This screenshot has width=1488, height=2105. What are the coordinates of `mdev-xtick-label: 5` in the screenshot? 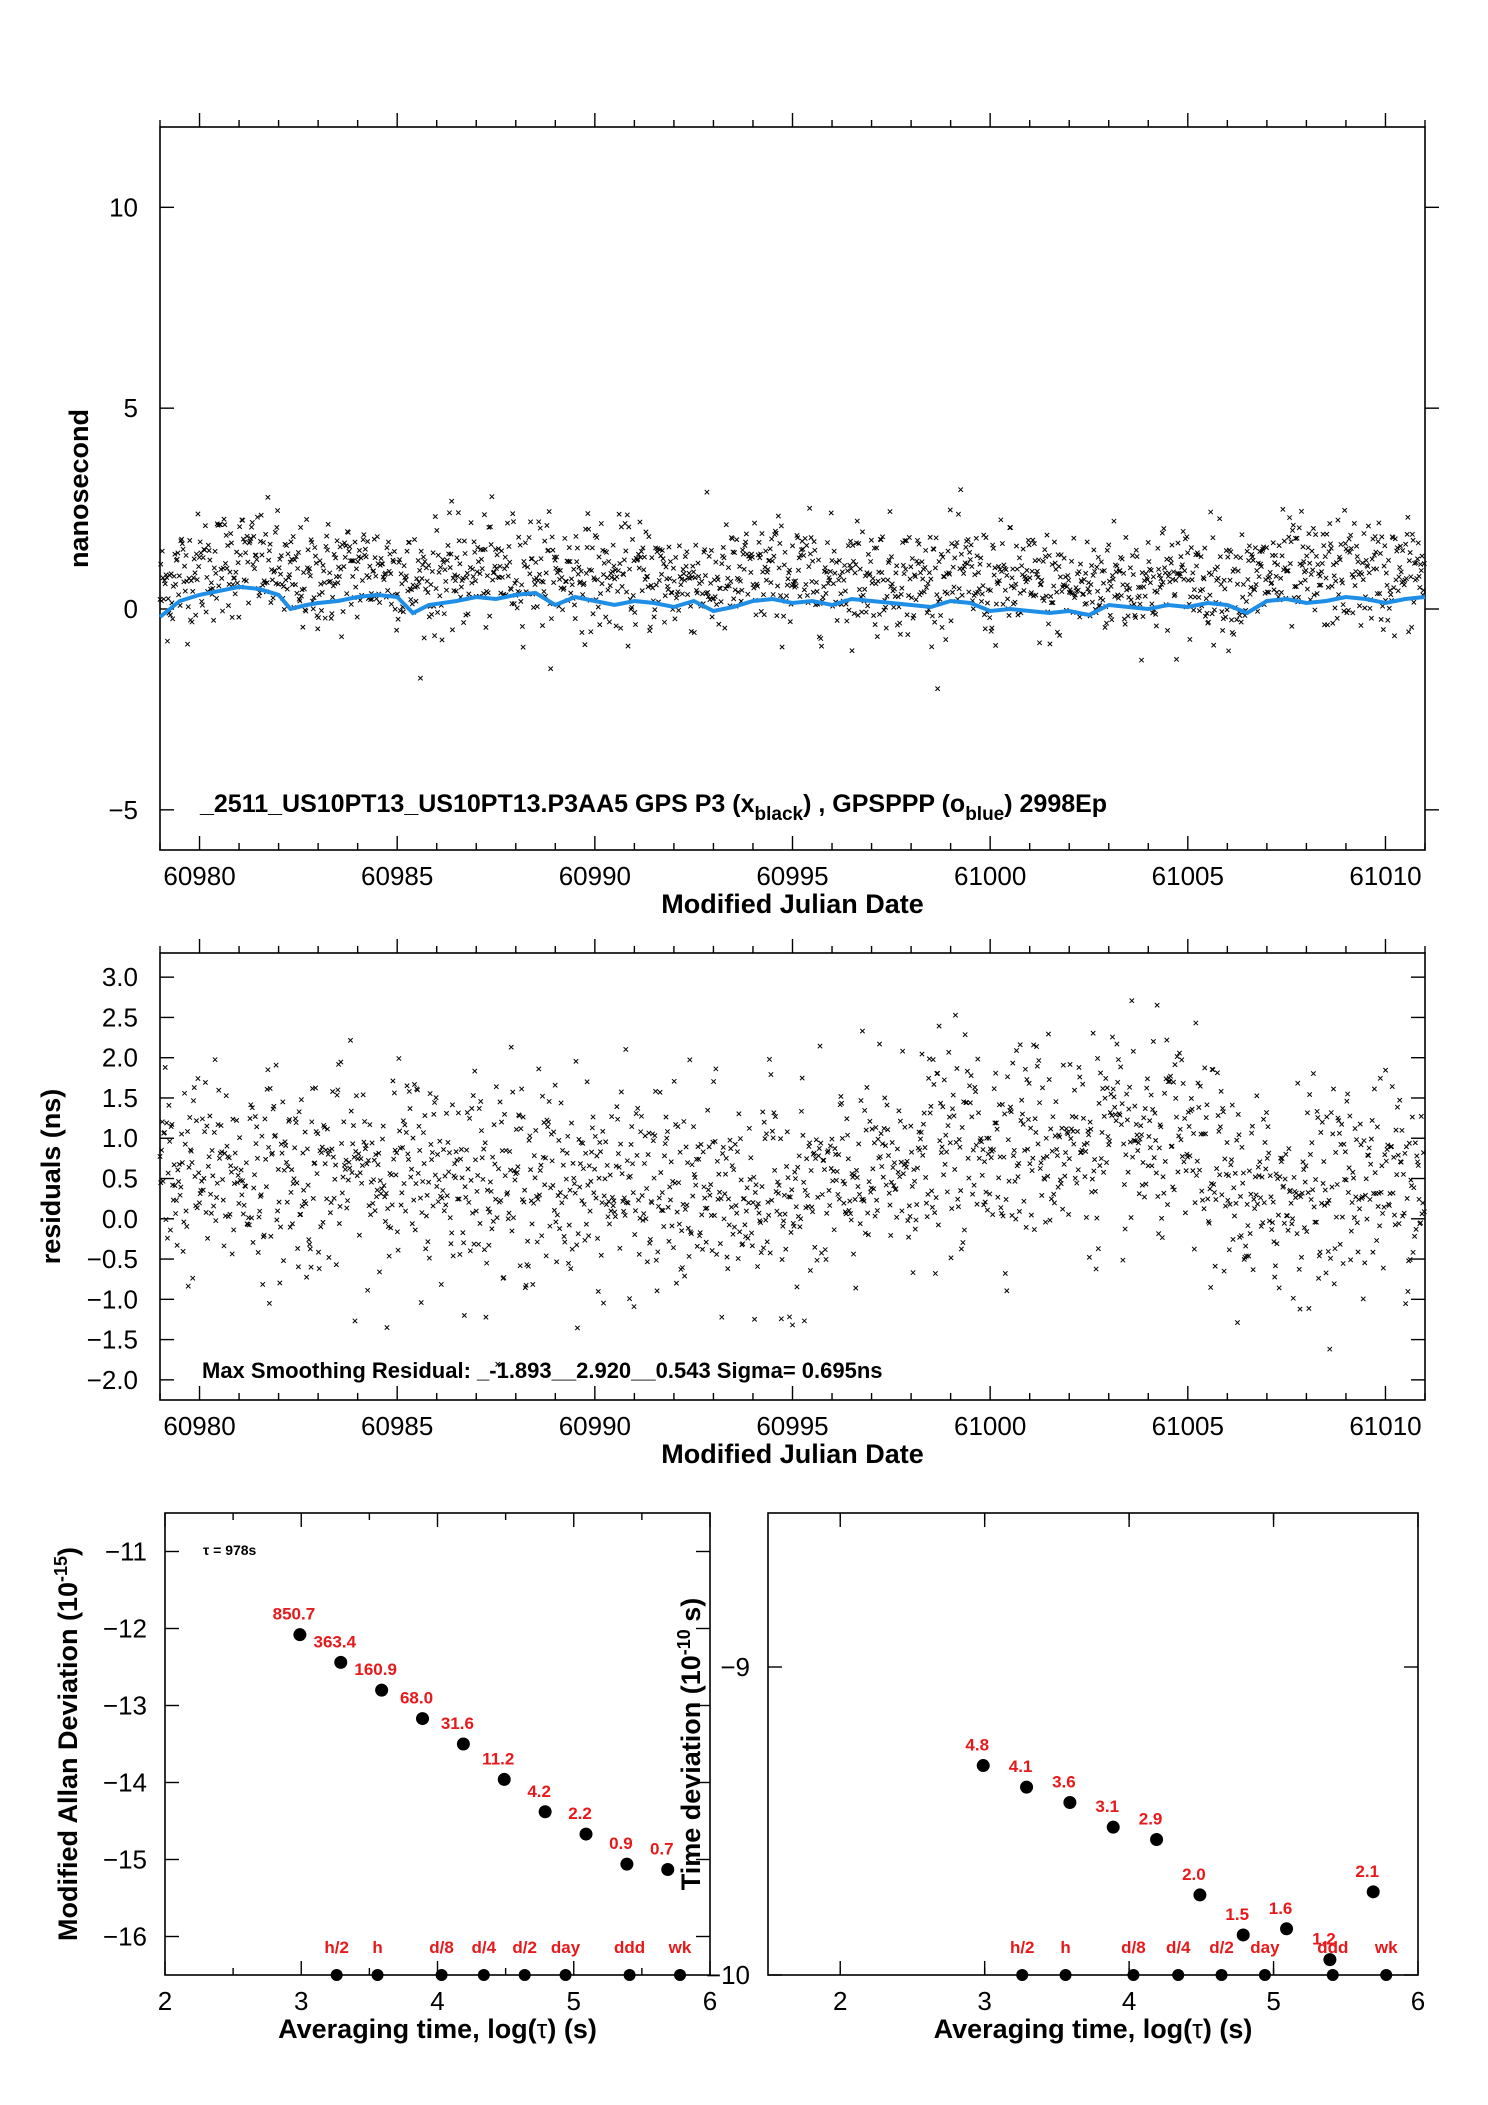 It's located at (574, 2001).